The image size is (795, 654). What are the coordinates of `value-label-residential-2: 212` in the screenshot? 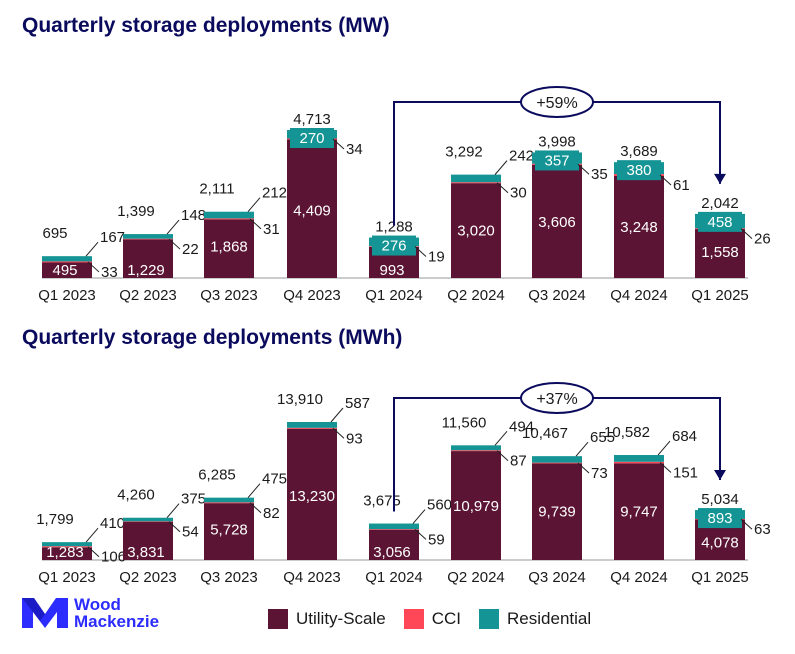 It's located at (274, 193).